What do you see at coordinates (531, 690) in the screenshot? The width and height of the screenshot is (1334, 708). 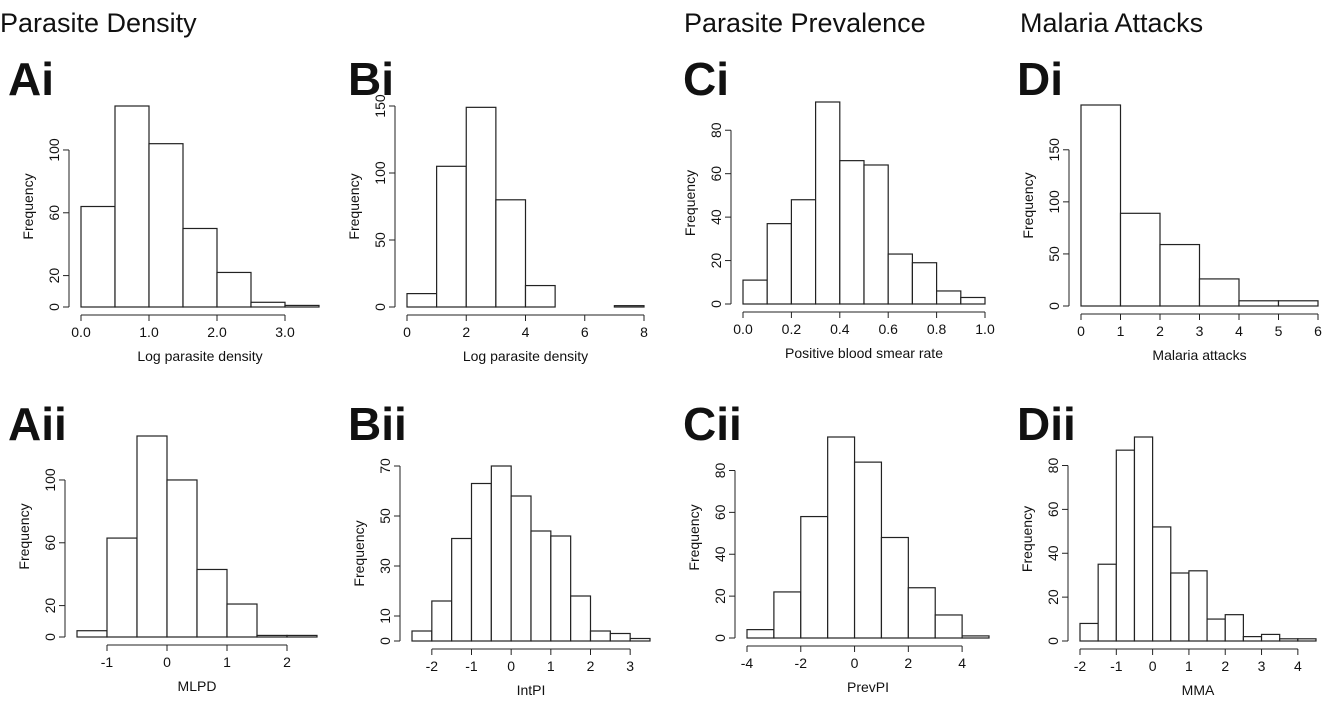 I see `x-axis-title: IntPI` at bounding box center [531, 690].